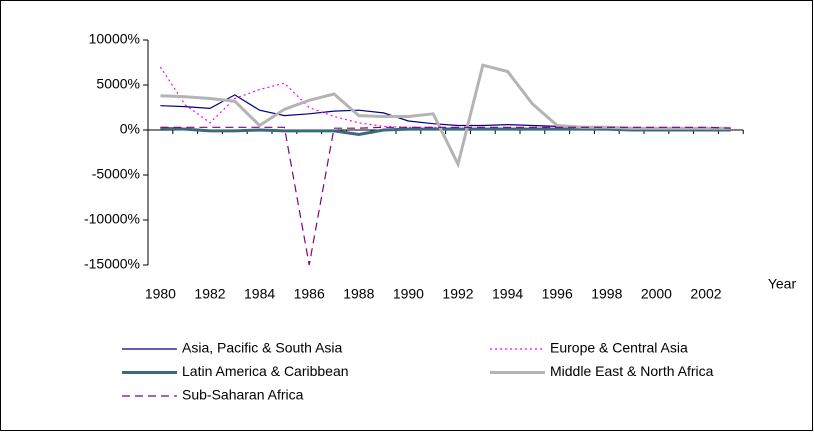 The image size is (814, 432). Describe the element at coordinates (114, 39) in the screenshot. I see `y-tick-label: 10000%` at that location.